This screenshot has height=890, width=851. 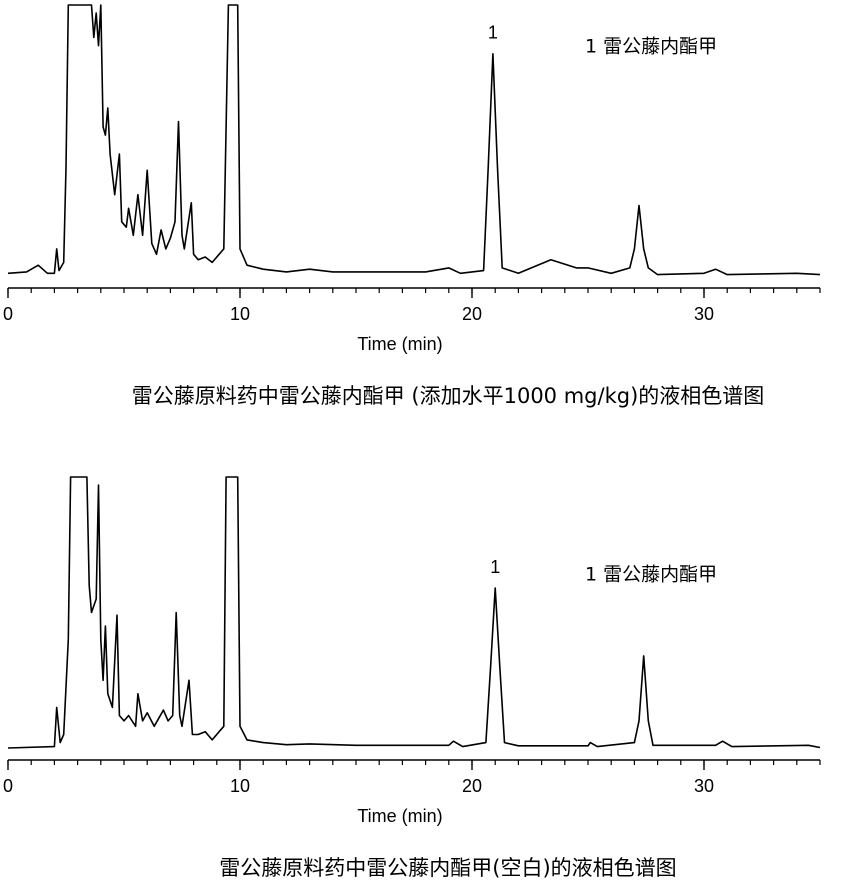 What do you see at coordinates (448, 396) in the screenshot?
I see `chart-caption: 雷公藤原料药中雷公藤内酯甲 (添加水平1000 mg/kg)的液相色谱图` at bounding box center [448, 396].